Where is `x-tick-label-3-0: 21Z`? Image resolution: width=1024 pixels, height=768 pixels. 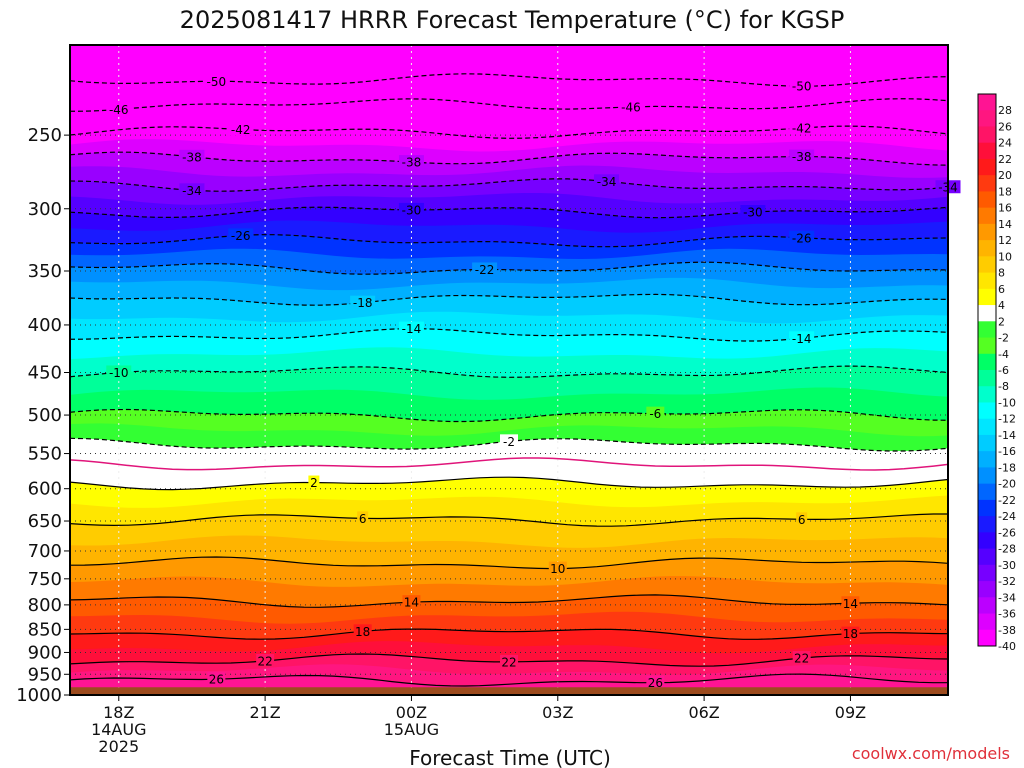 x-tick-label-3-0: 21Z is located at coordinates (264, 712).